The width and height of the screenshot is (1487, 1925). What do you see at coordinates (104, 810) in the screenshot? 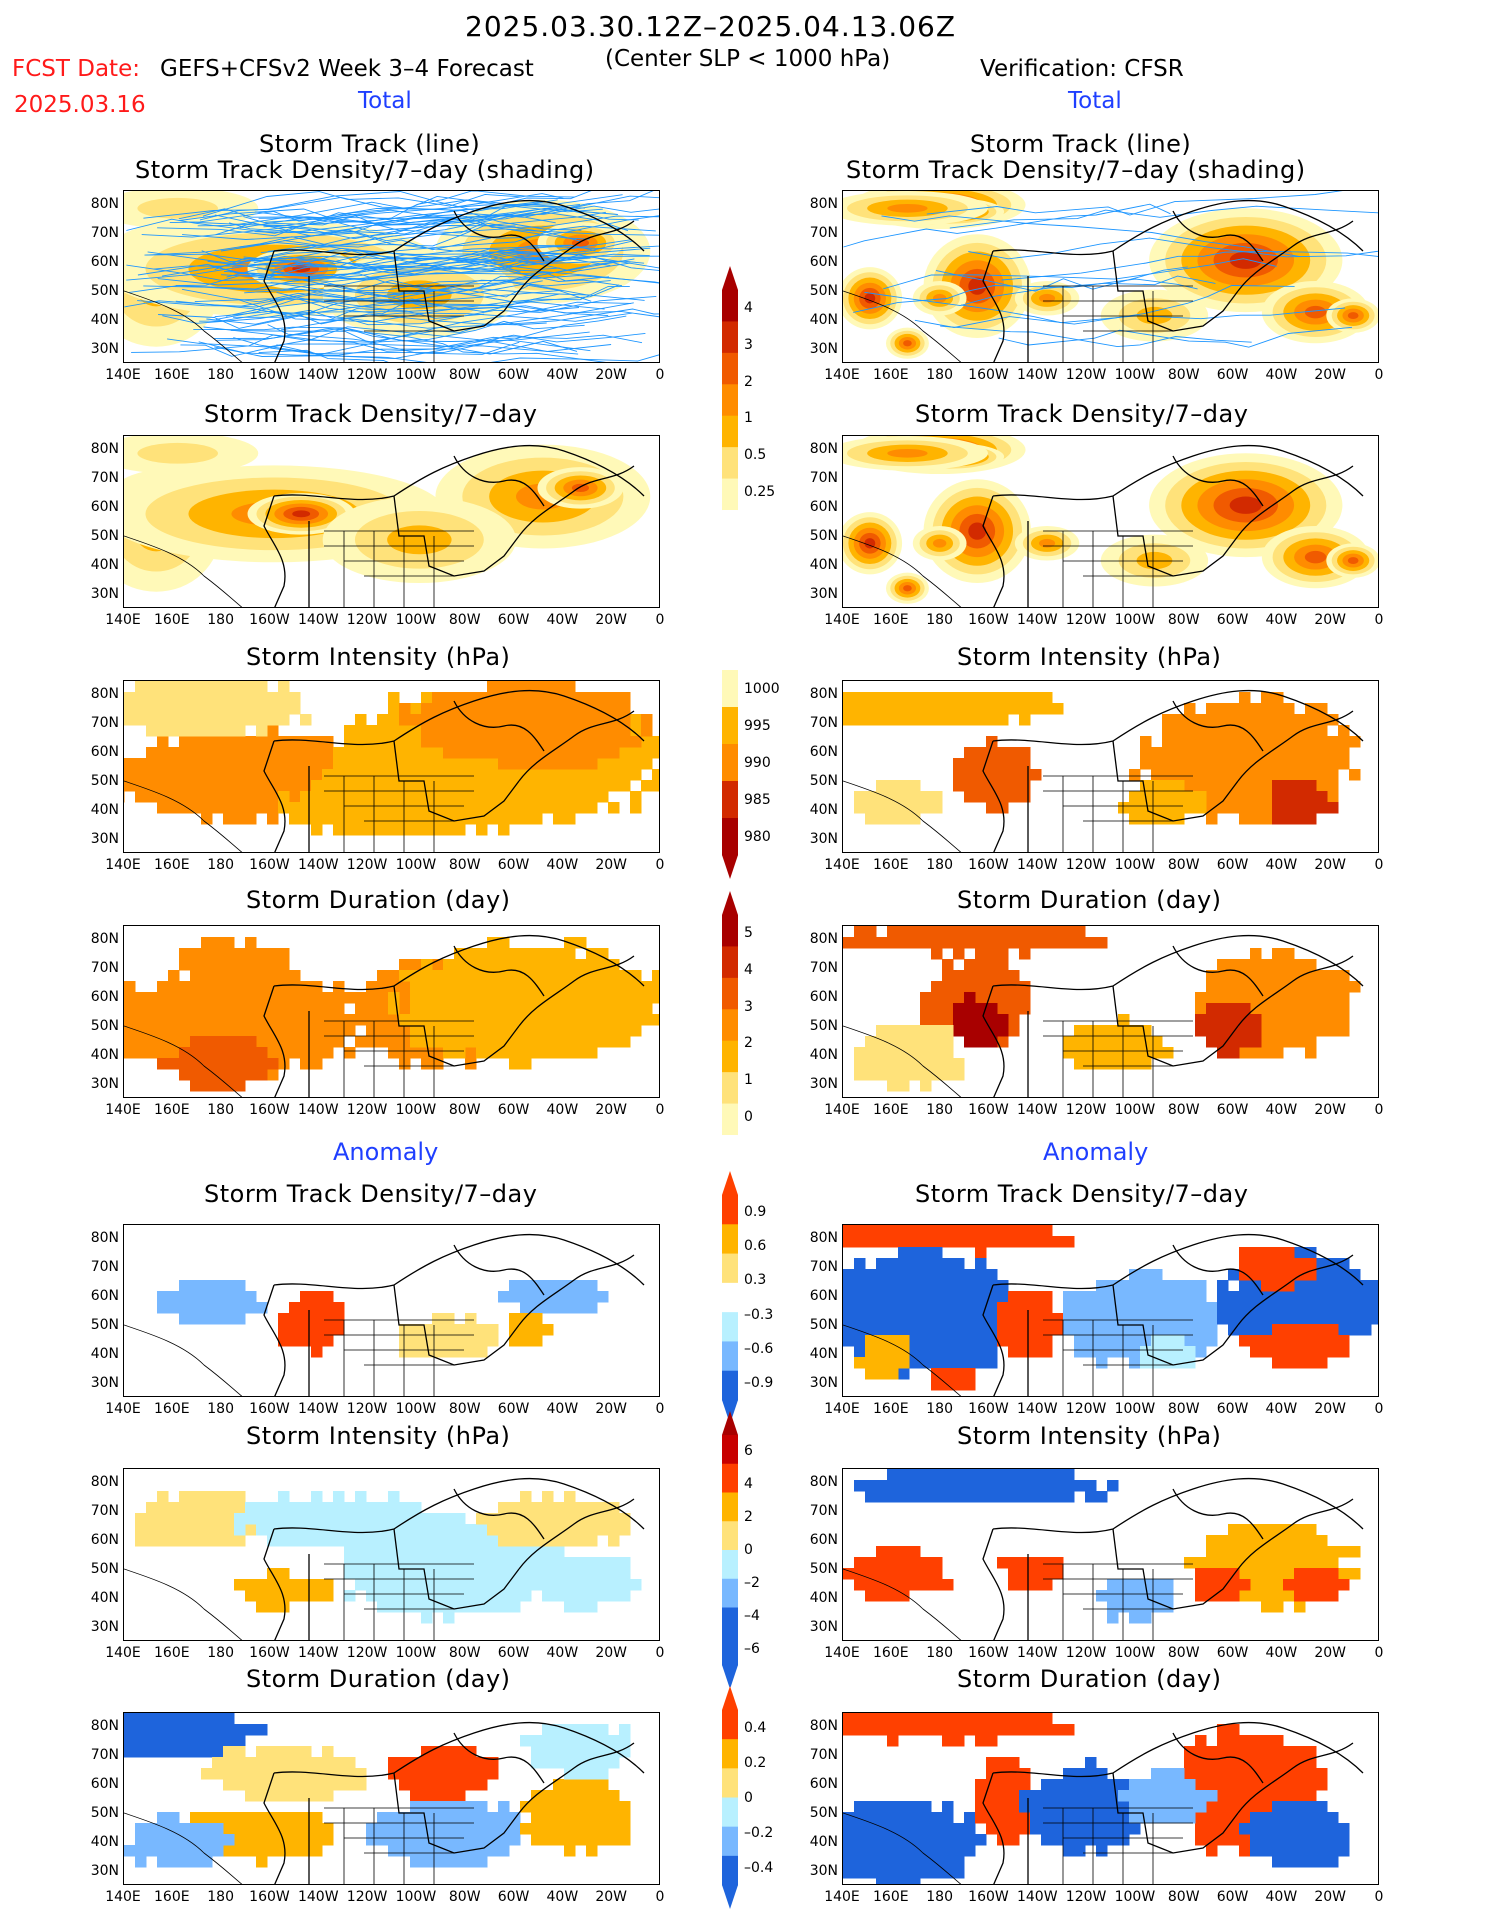
I see `lat-tick-label: 40N` at bounding box center [104, 810].